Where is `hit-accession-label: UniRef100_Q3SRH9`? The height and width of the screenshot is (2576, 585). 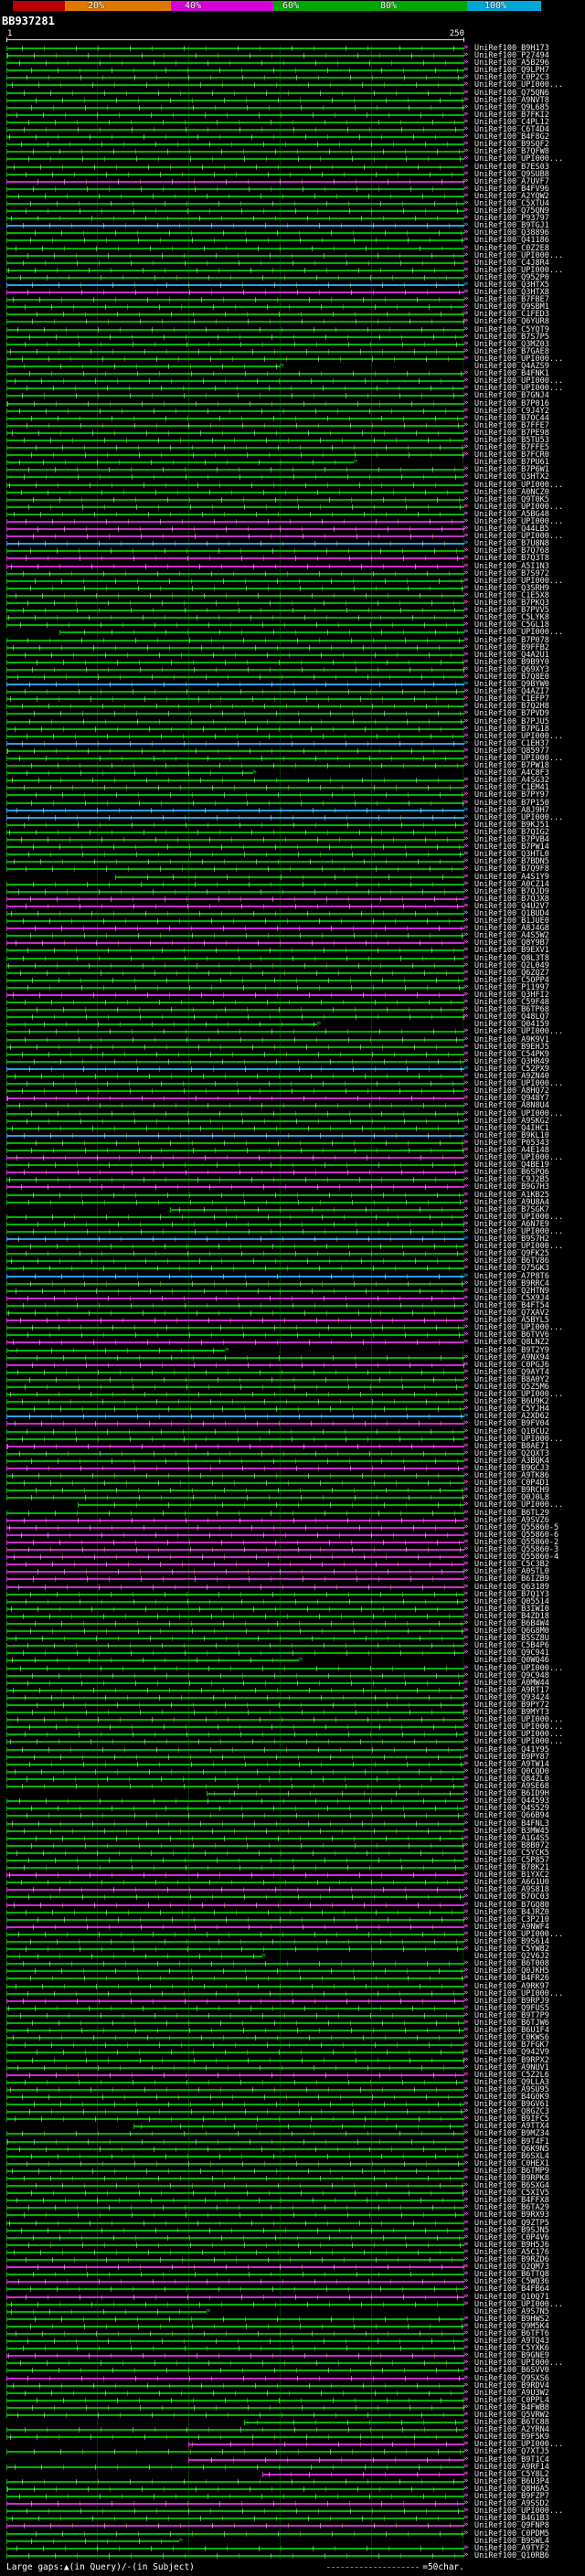 hit-accession-label: UniRef100_Q3SRH9 is located at coordinates (512, 588).